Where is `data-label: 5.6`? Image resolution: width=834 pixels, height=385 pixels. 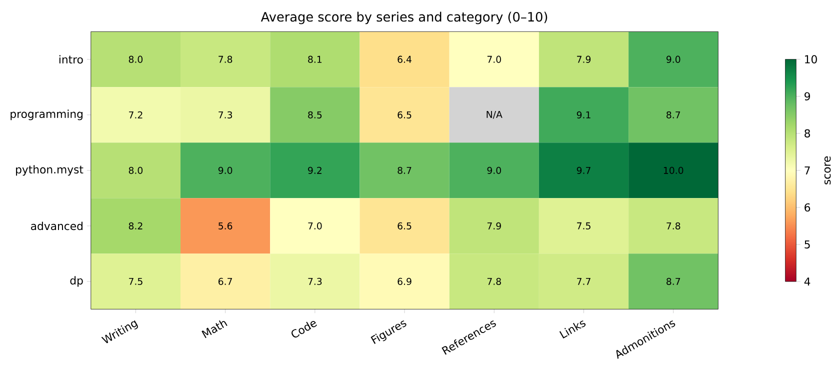 data-label: 5.6 is located at coordinates (225, 226).